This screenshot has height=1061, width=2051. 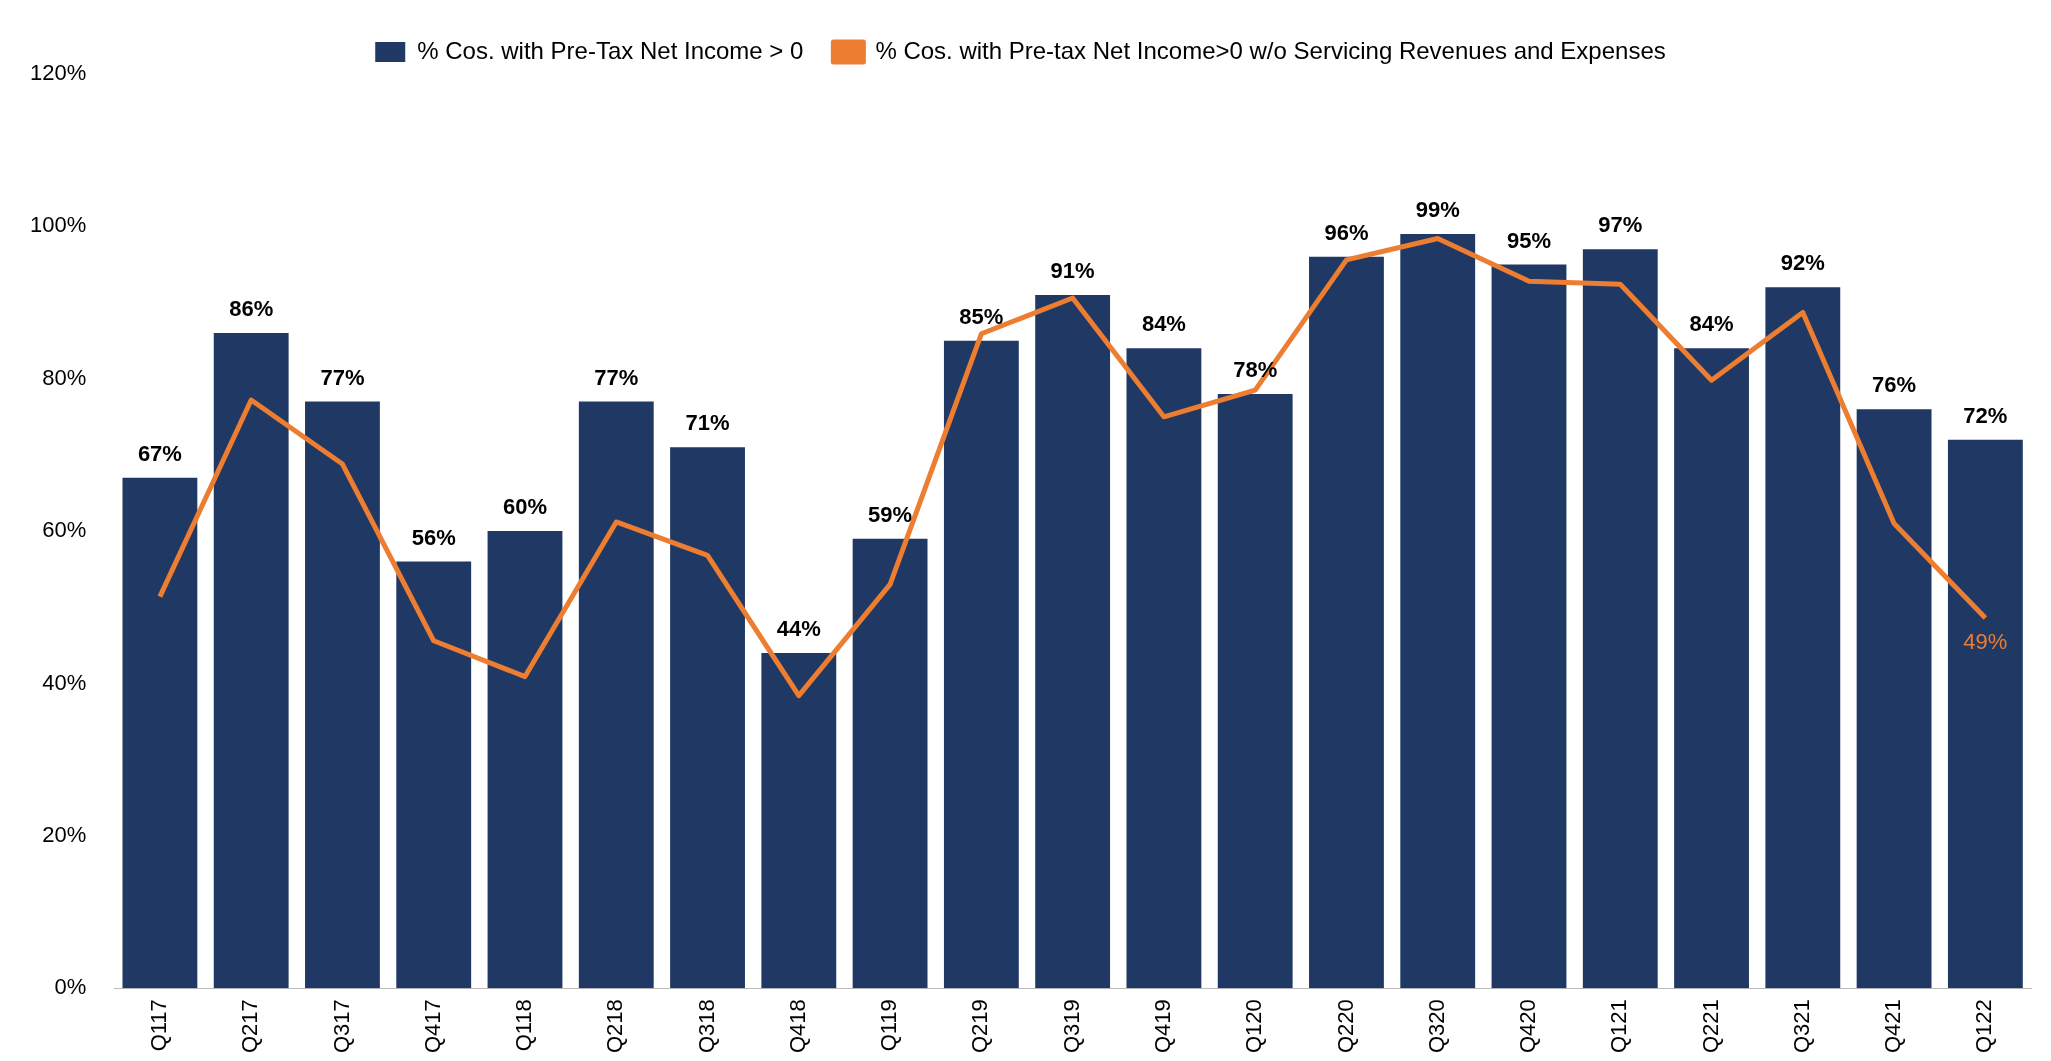 What do you see at coordinates (1270, 50) in the screenshot?
I see `legend-label: % Cos. with Pre-tax Net Income>0 w/o Servicing Revenues and Expenses` at bounding box center [1270, 50].